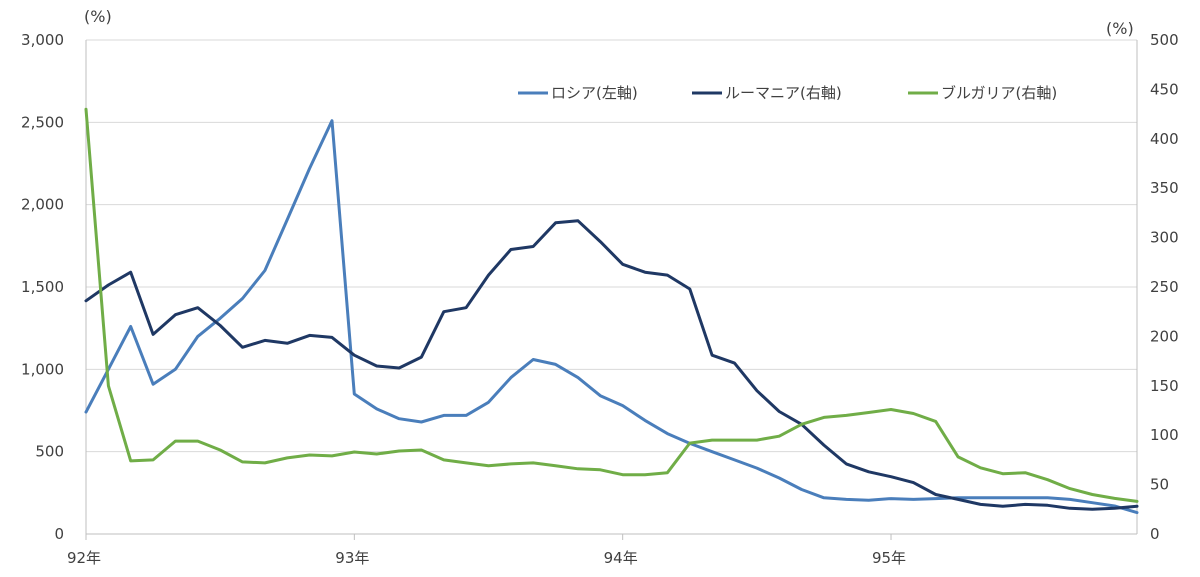  I want to click on x-tick-label: 92年, so click(84, 558).